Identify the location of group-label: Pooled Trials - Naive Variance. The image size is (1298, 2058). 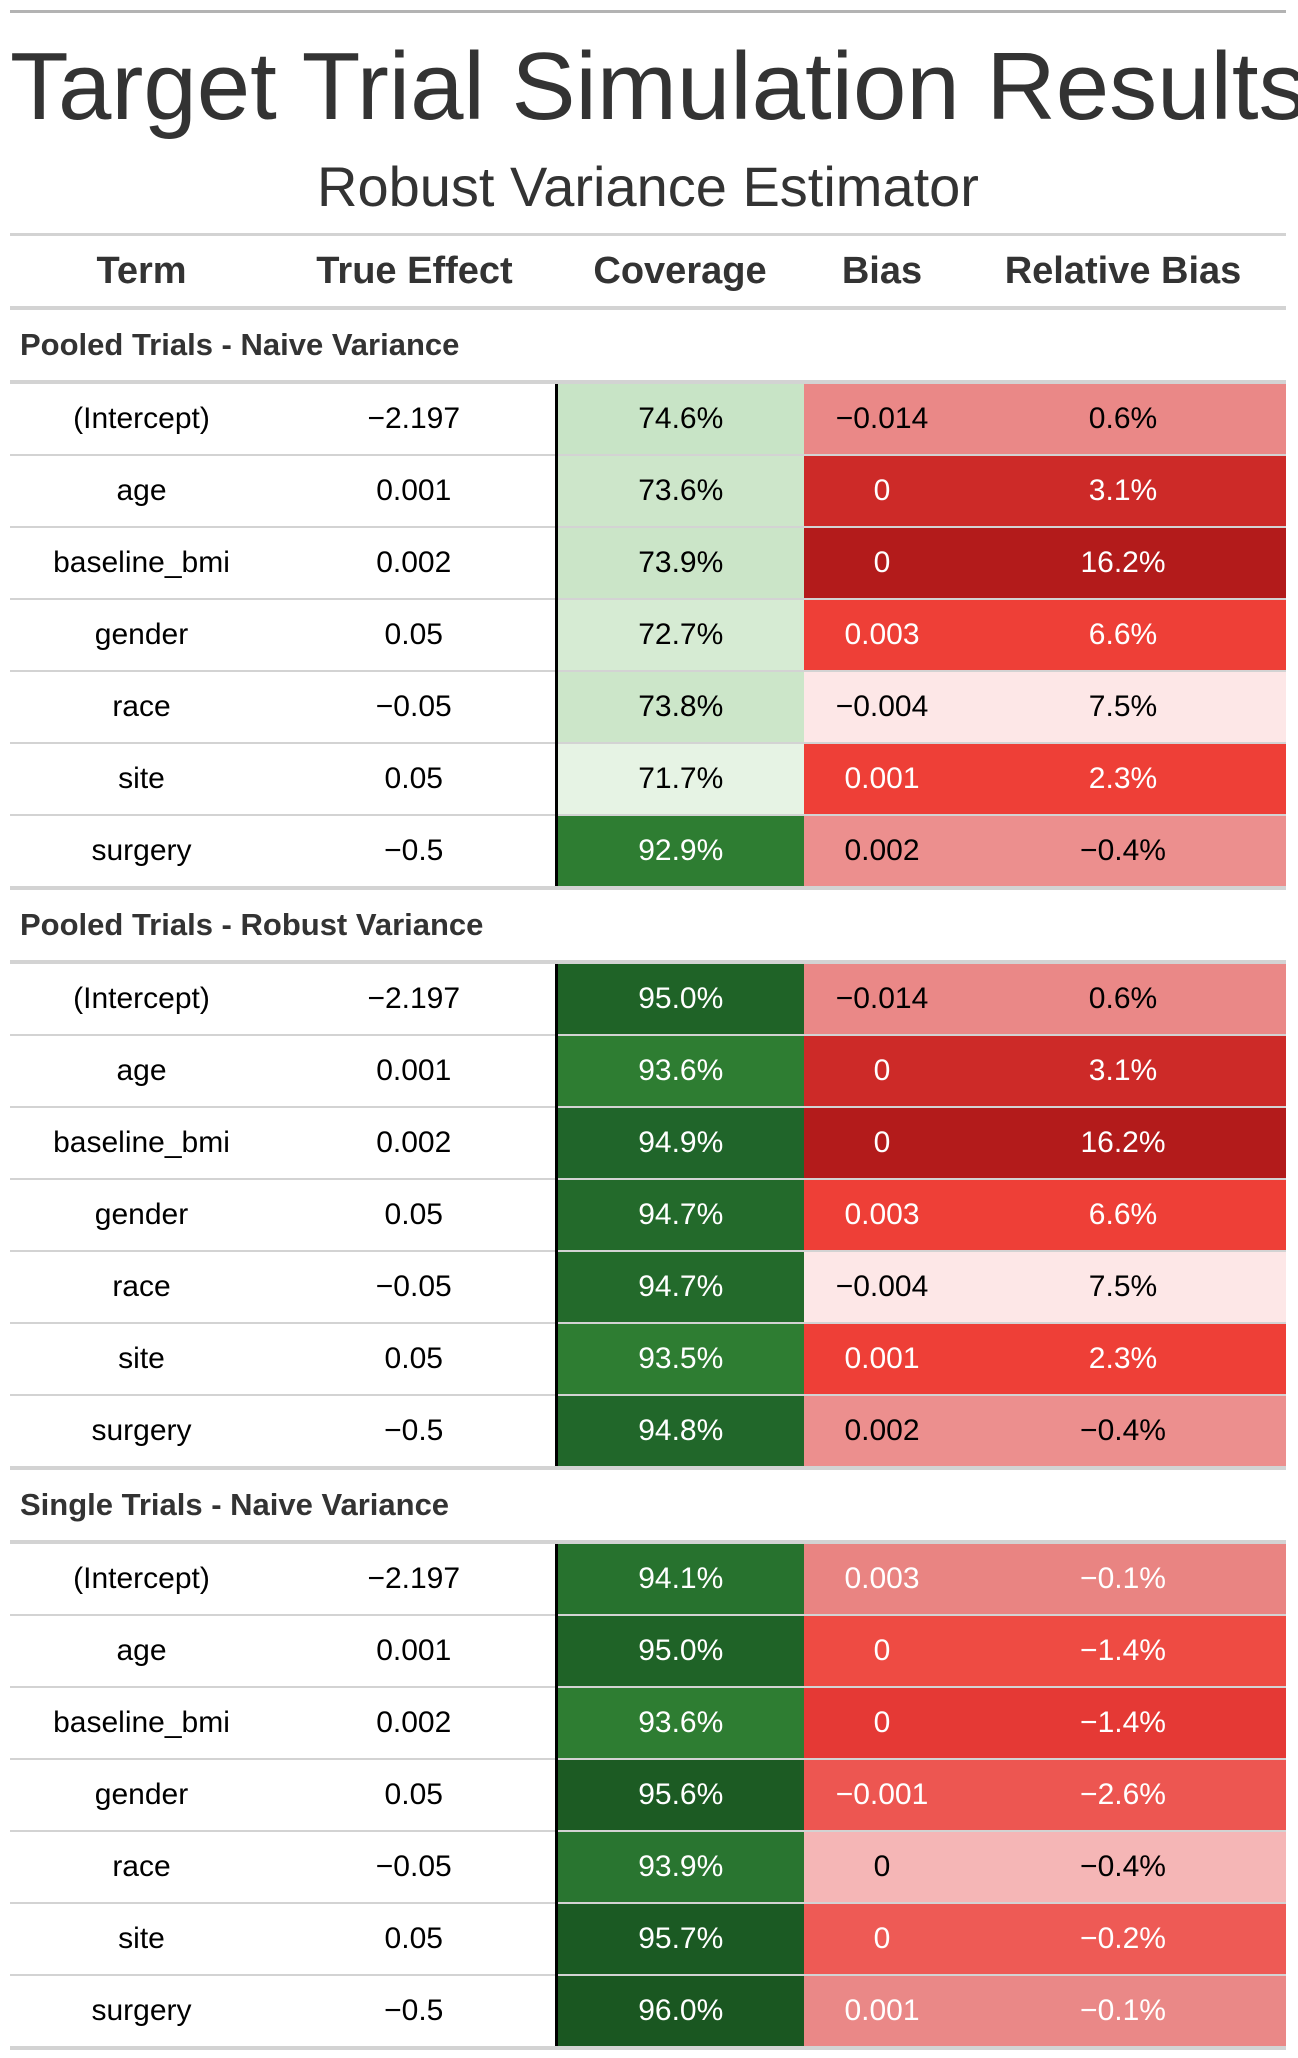
(648, 346).